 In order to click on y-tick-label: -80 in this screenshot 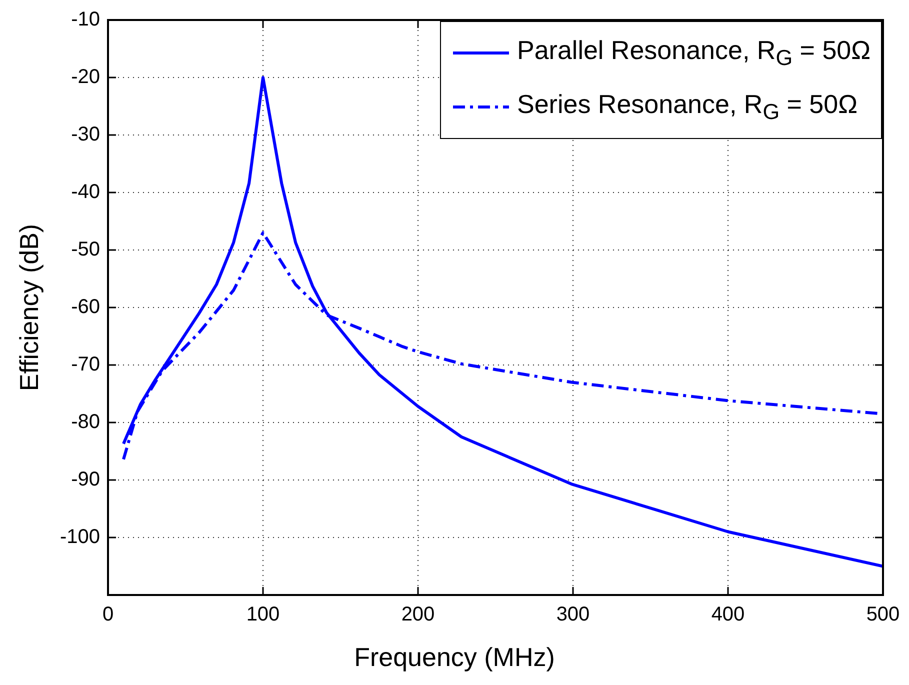, I will do `click(85, 422)`.